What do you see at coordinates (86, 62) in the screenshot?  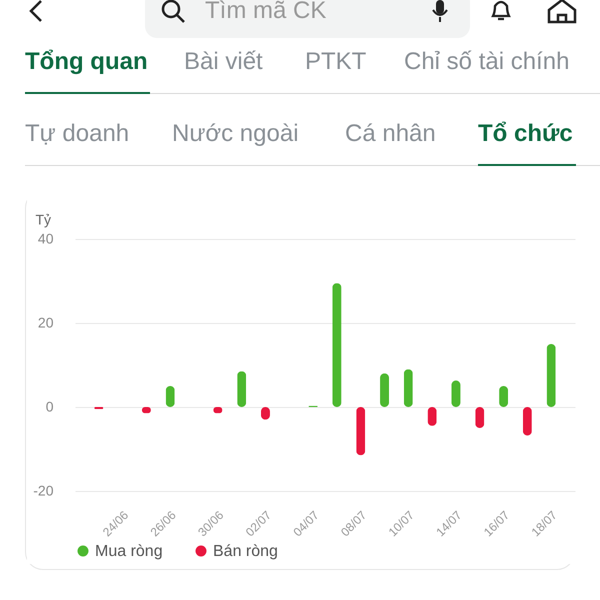 I see `text: Tổng quan` at bounding box center [86, 62].